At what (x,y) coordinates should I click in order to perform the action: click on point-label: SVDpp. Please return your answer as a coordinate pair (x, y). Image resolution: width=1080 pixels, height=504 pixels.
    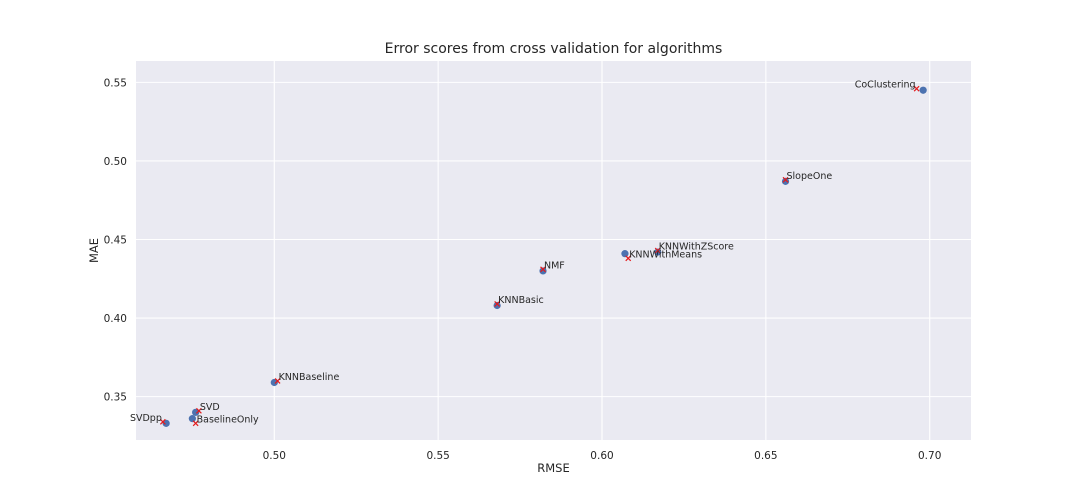
    Looking at the image, I should click on (146, 418).